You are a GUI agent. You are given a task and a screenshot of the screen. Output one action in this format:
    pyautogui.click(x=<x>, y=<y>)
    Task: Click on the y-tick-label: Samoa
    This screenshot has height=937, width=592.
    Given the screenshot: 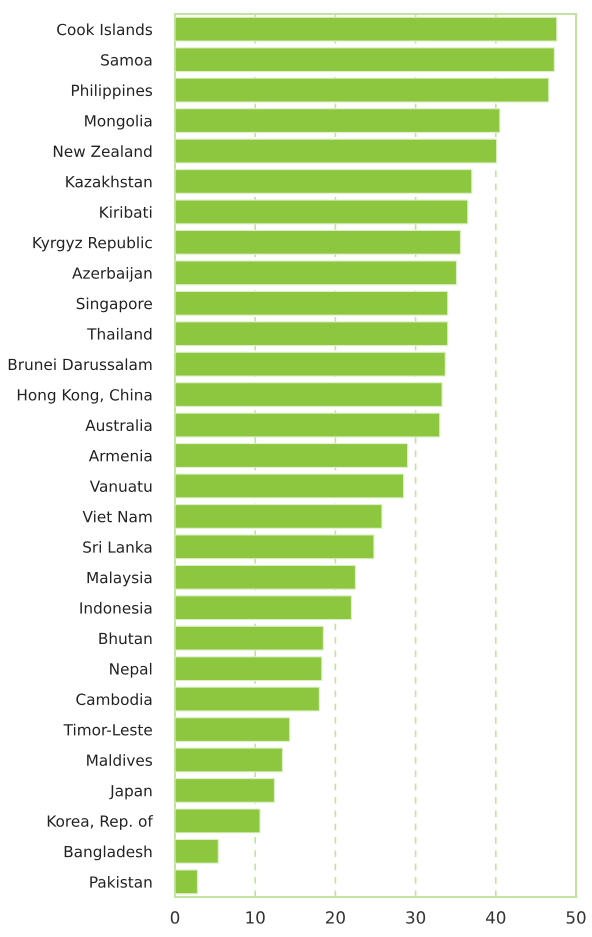 What is the action you would take?
    pyautogui.click(x=126, y=60)
    